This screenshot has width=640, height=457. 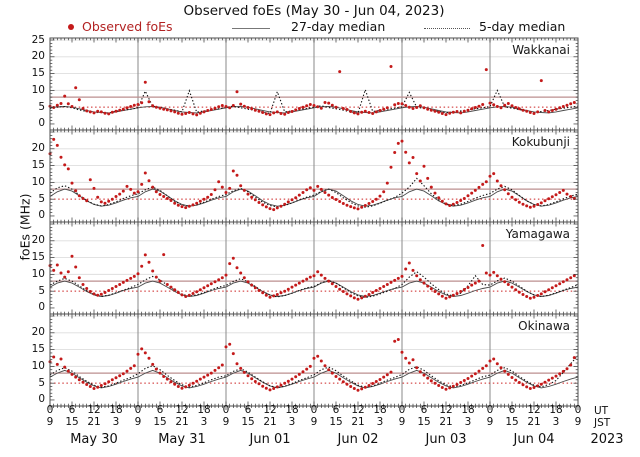 I want to click on date-label: Jun 03, so click(x=446, y=439).